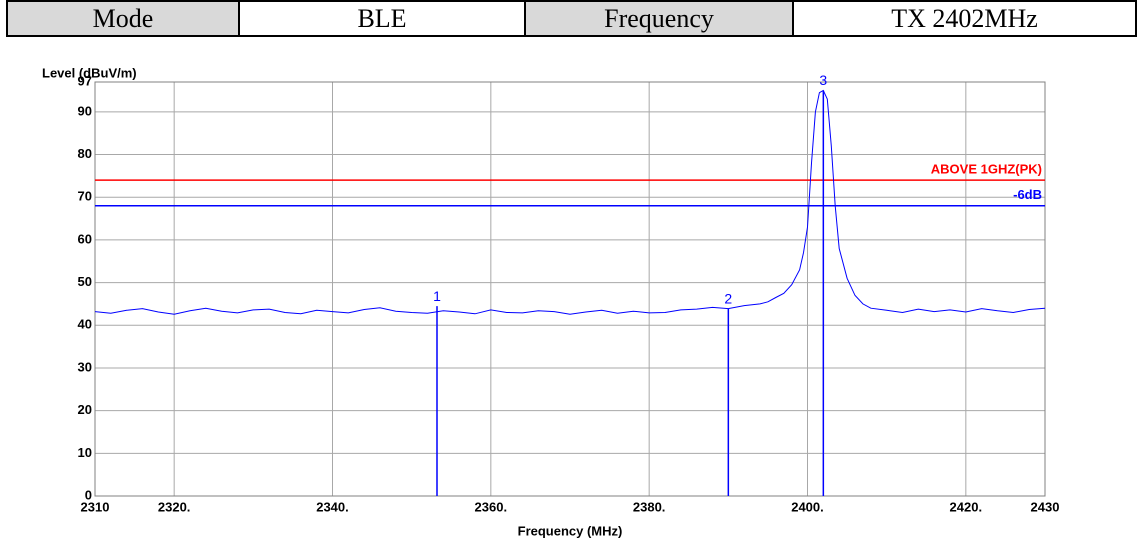 The width and height of the screenshot is (1144, 544). What do you see at coordinates (89, 72) in the screenshot?
I see `y-axis-label: Level (dBuV/m)` at bounding box center [89, 72].